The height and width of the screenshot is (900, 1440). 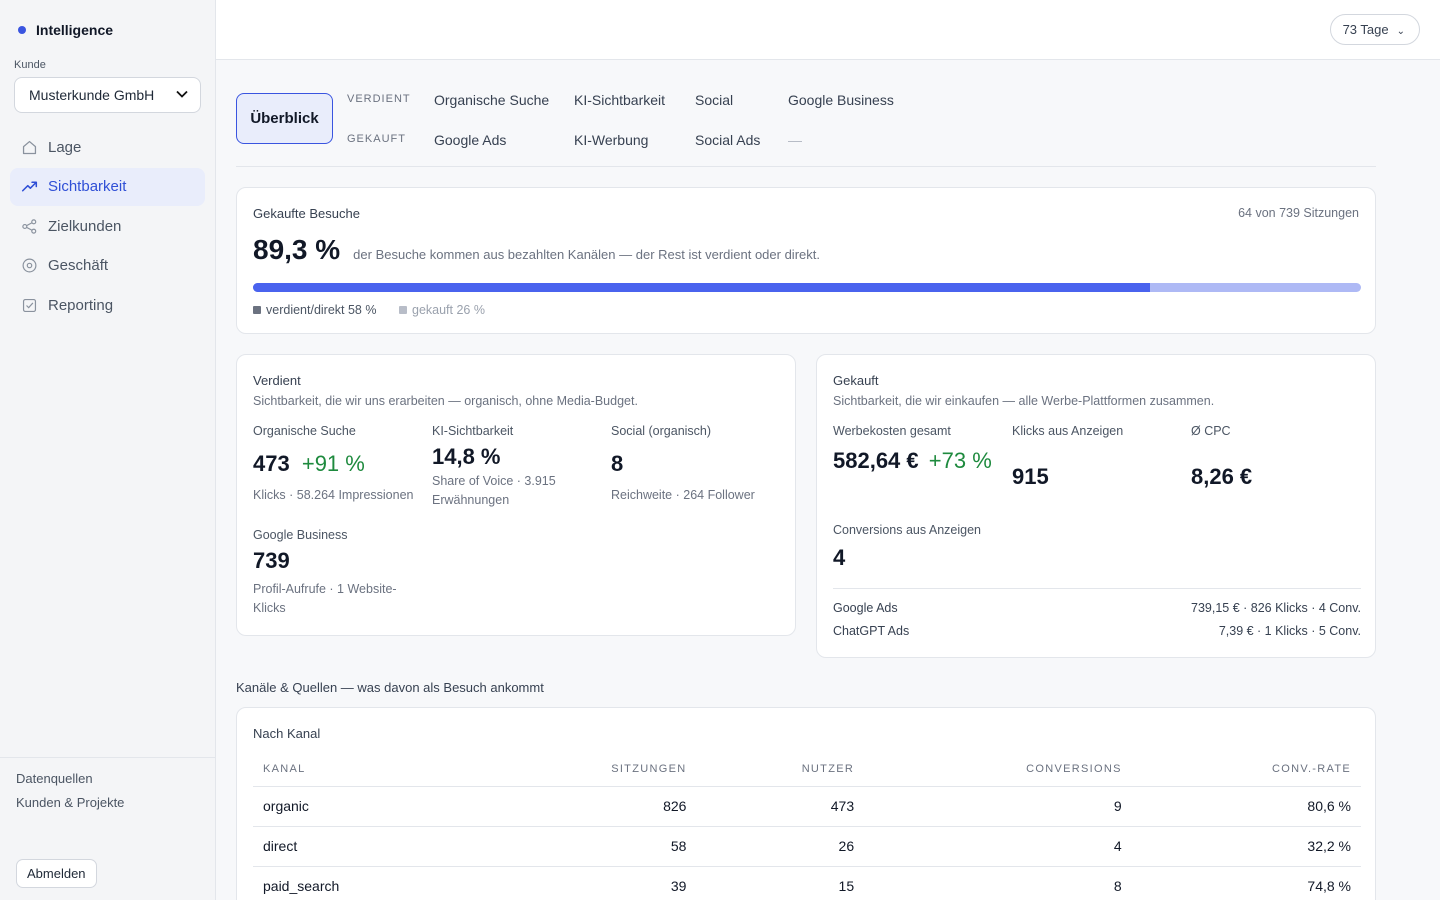 What do you see at coordinates (1097, 588) in the screenshot?
I see `platforms-divider` at bounding box center [1097, 588].